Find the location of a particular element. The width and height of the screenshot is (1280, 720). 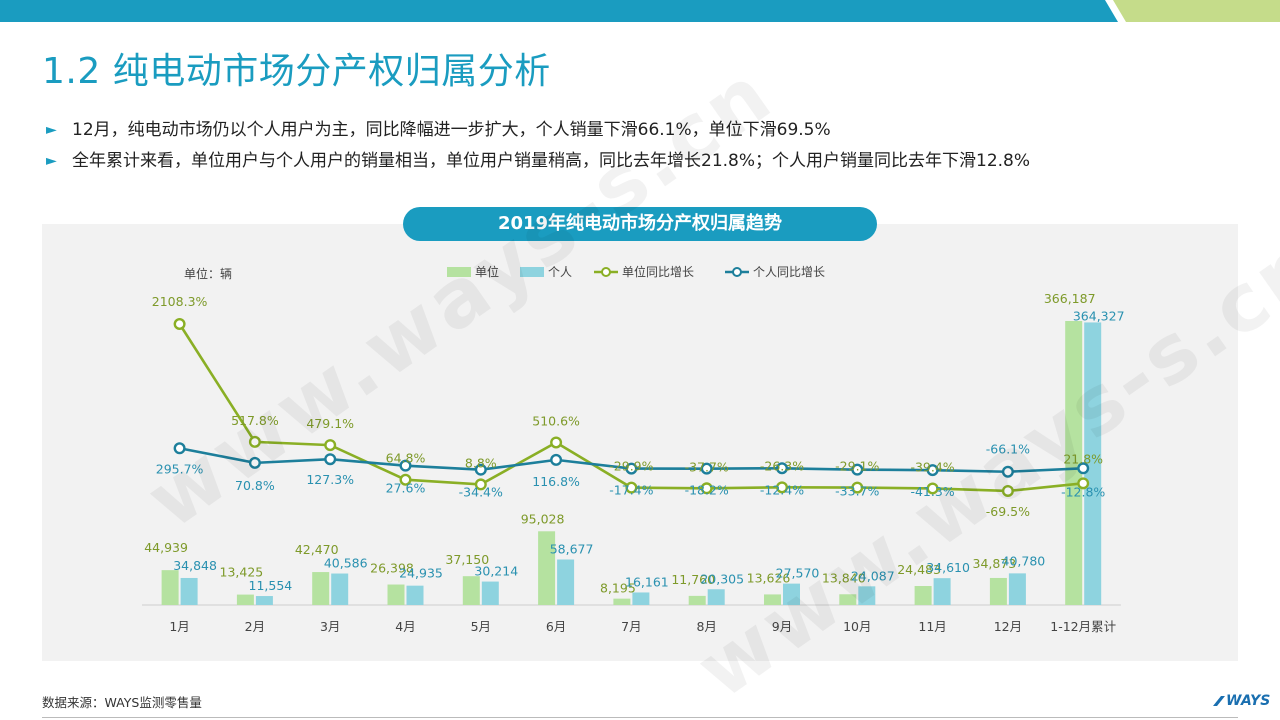

legend-swatch-person is located at coordinates (532, 272).